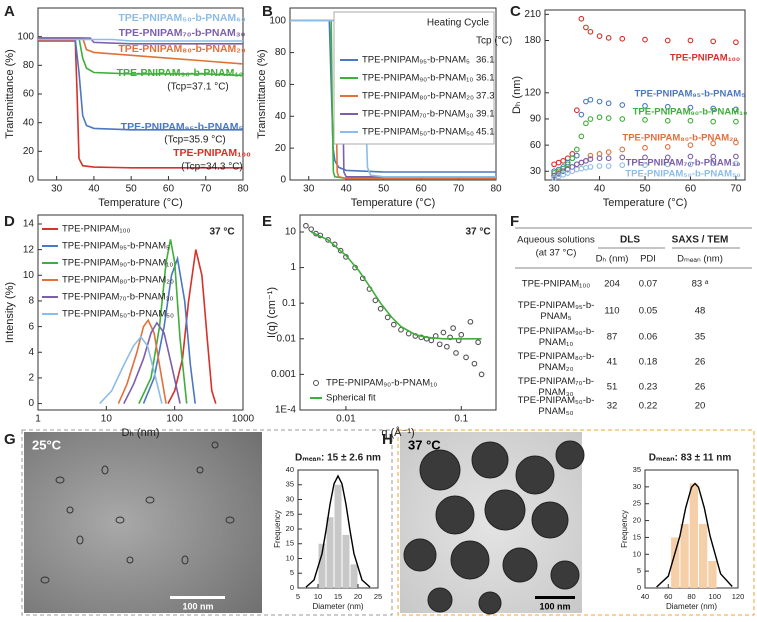 The image size is (757, 622). I want to click on y-tick-label: 2, so click(31, 378).